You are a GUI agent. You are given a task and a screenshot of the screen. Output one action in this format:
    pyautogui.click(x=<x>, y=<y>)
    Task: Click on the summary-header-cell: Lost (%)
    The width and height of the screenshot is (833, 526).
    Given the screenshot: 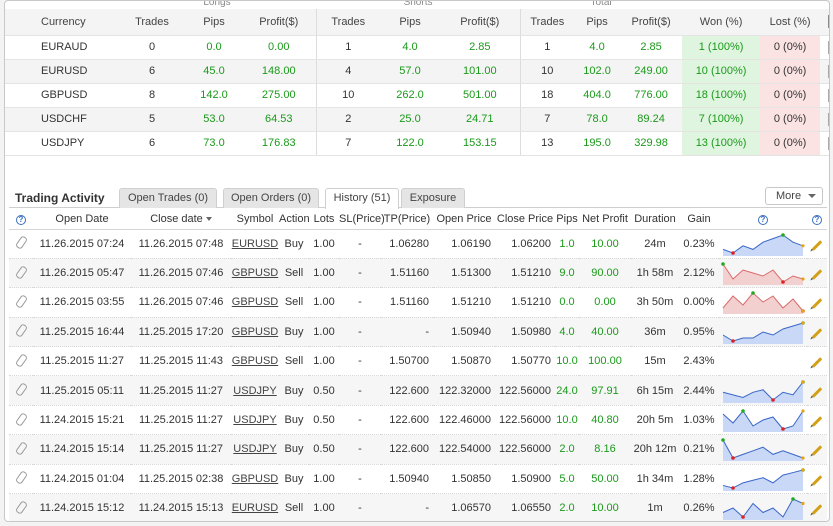 What is the action you would take?
    pyautogui.click(x=790, y=22)
    